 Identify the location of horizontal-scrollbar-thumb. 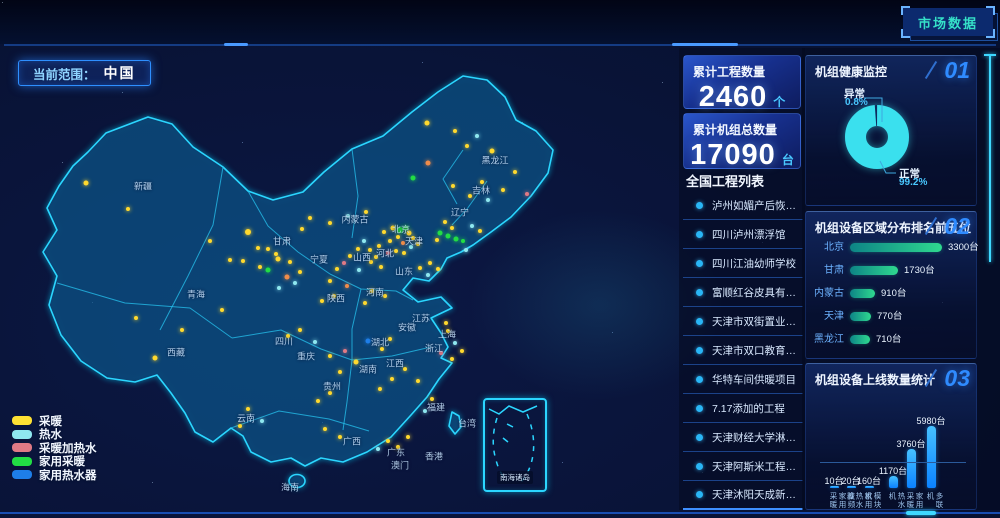
(921, 513).